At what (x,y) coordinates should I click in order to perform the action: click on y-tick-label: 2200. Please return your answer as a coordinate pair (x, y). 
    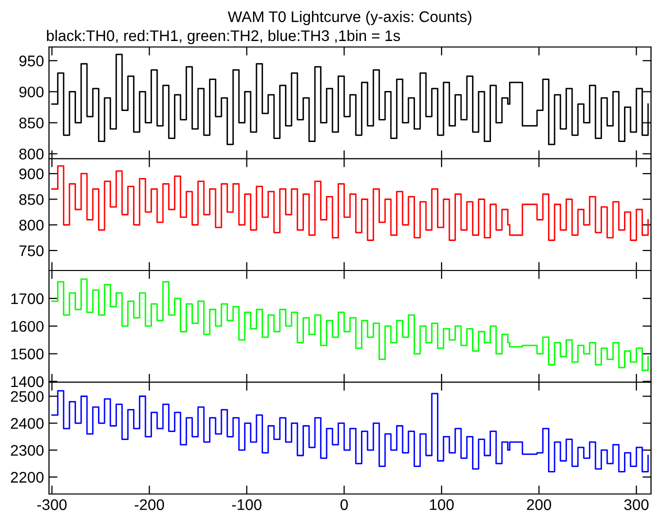
    Looking at the image, I should click on (27, 477).